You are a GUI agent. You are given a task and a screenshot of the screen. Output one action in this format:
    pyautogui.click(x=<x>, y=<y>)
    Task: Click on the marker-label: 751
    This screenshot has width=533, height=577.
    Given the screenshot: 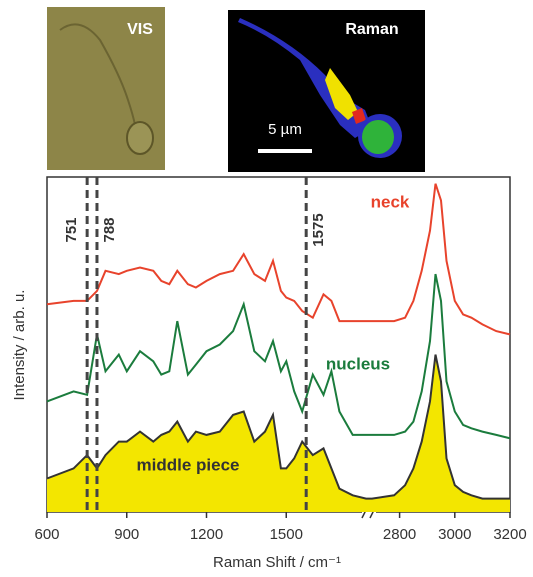 What is the action you would take?
    pyautogui.click(x=71, y=229)
    